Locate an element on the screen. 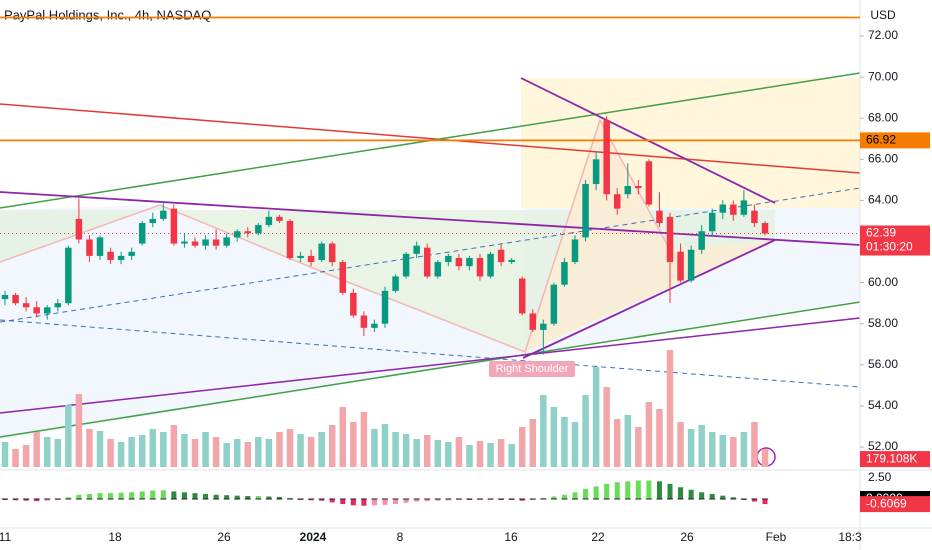 The width and height of the screenshot is (932, 550). macd-last-label: -0.6069 is located at coordinates (886, 503).